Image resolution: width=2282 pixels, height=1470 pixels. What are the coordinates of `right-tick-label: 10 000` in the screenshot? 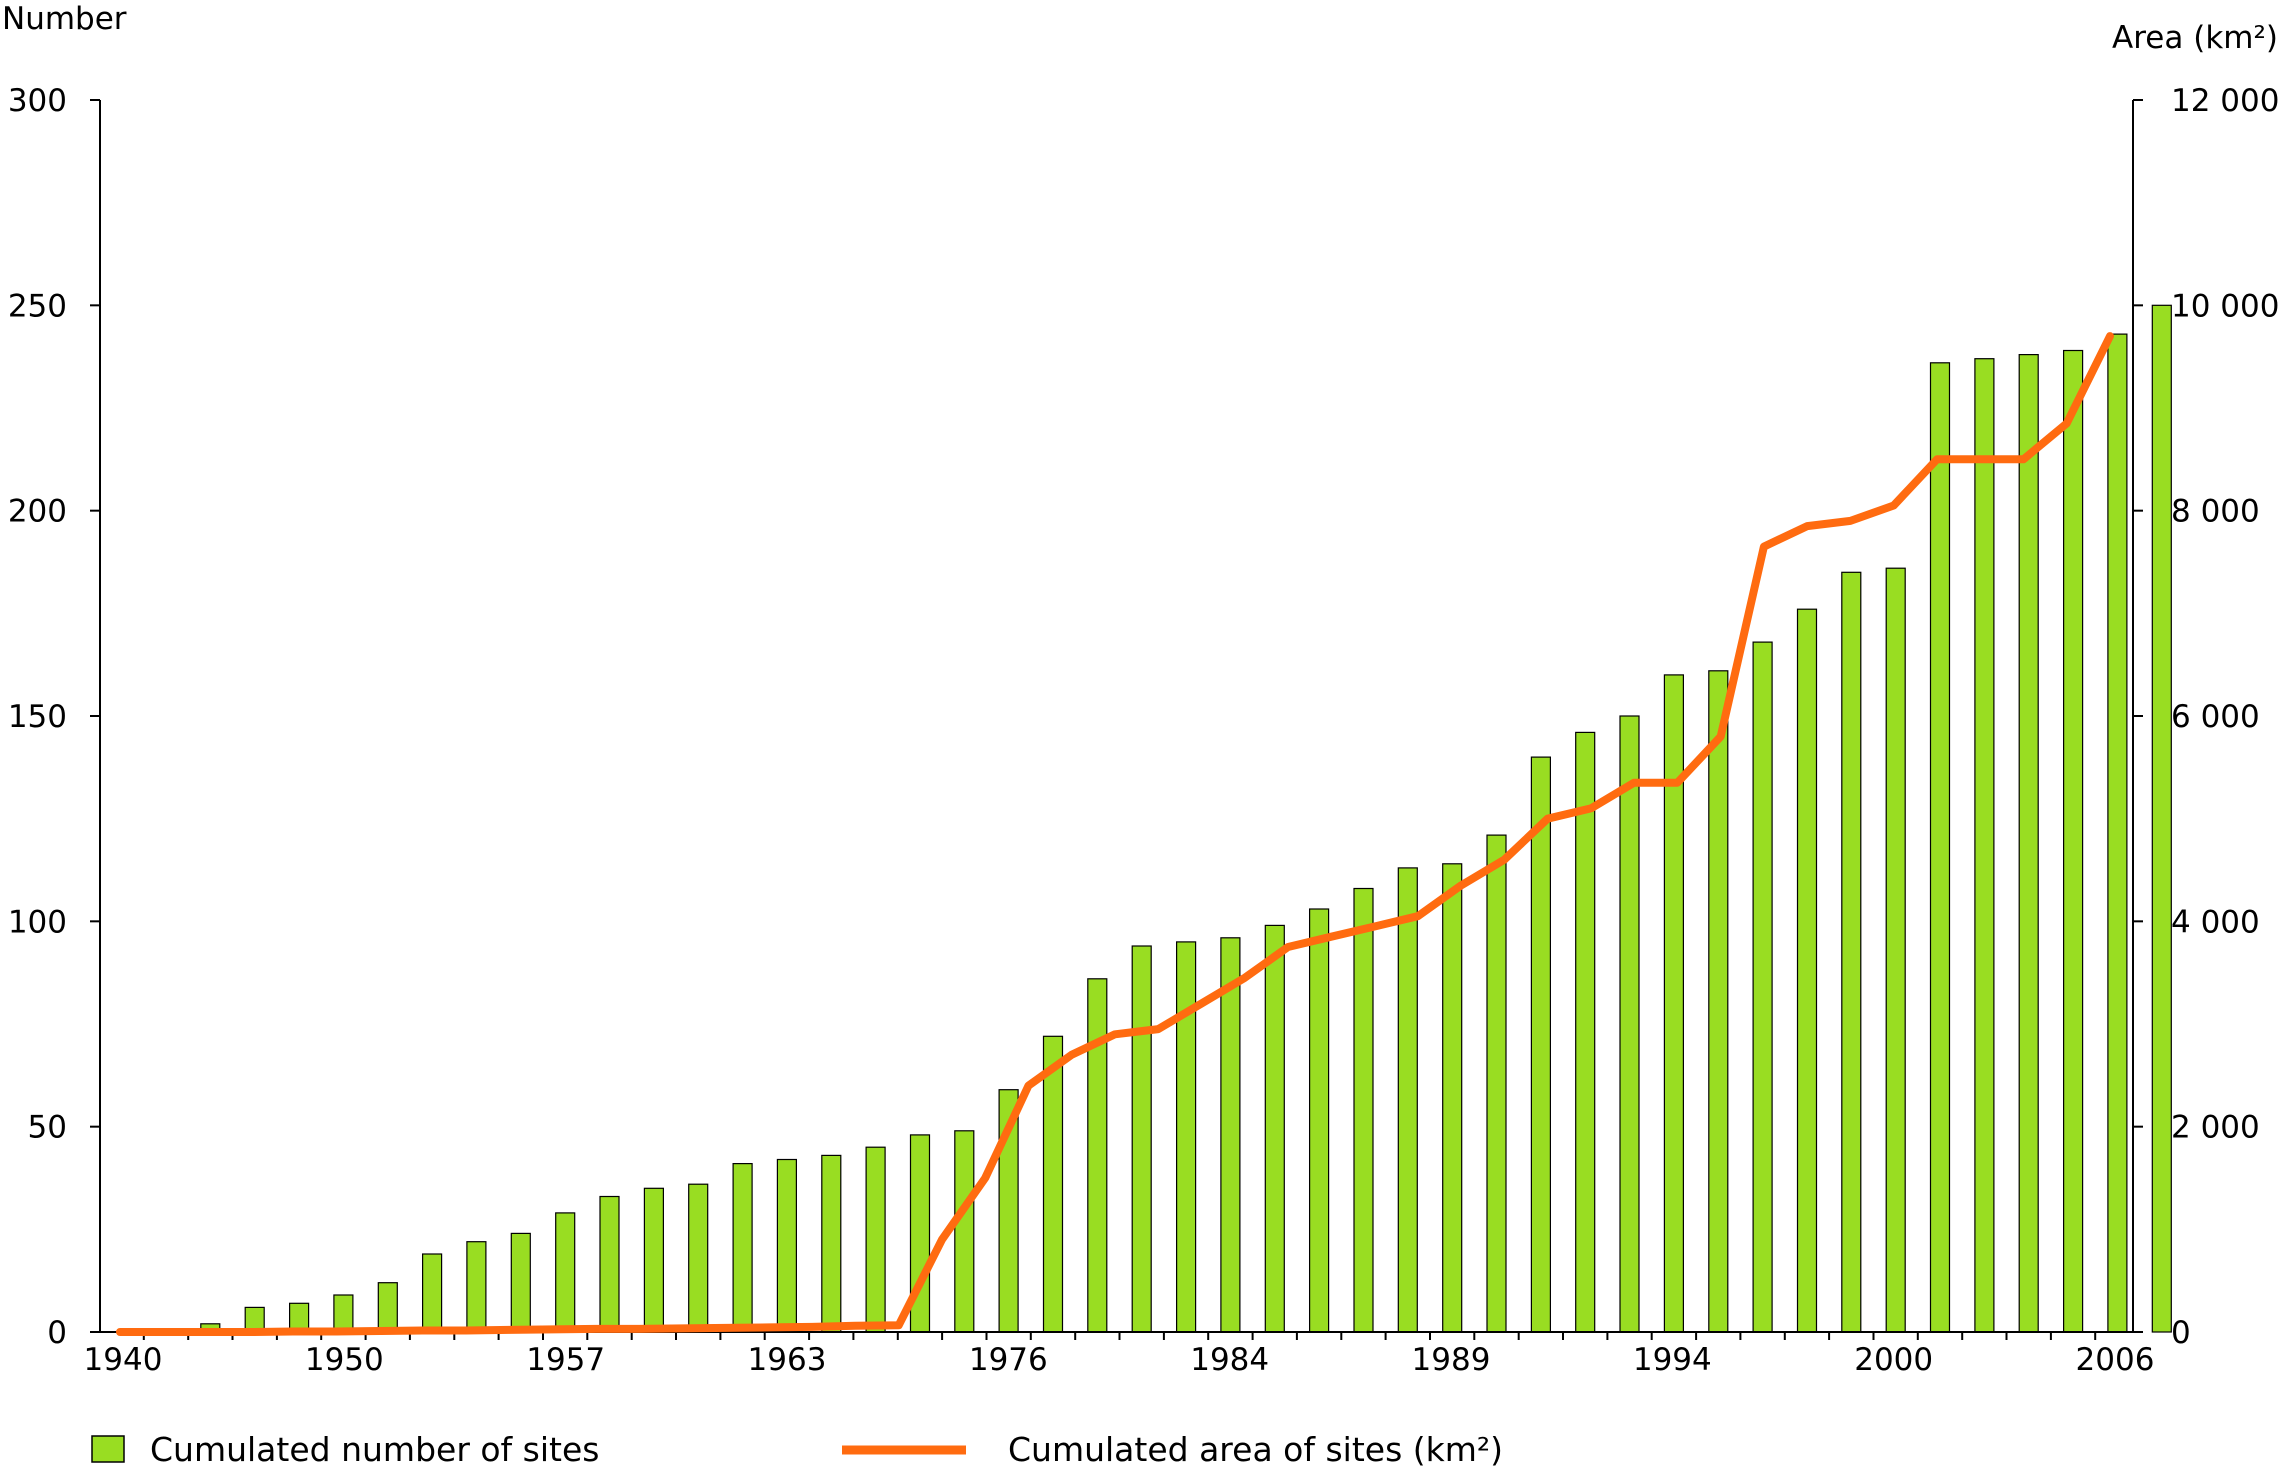 It's located at (2225, 306).